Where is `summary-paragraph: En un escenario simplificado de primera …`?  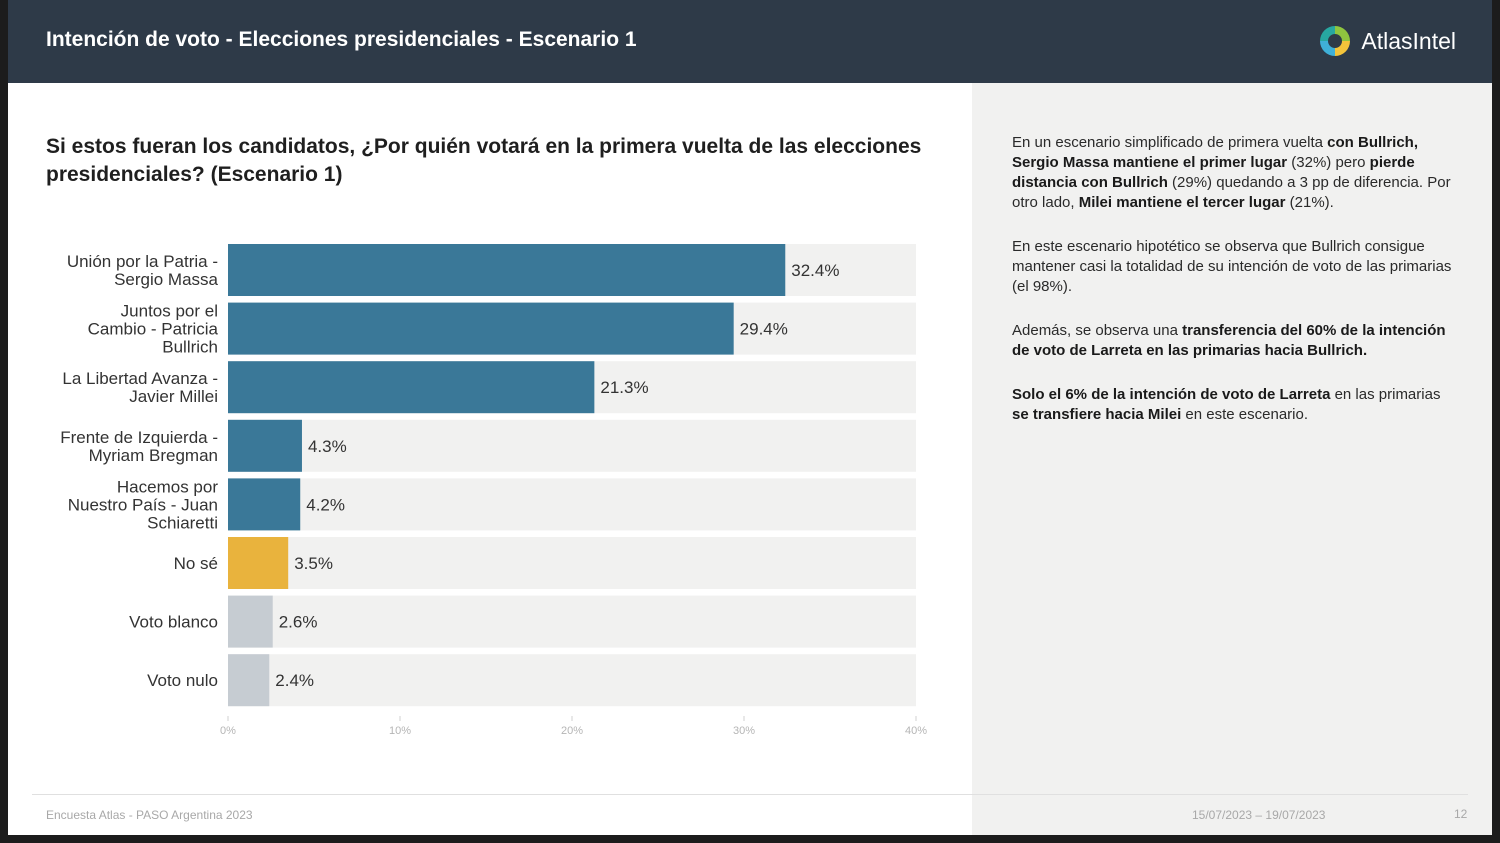
summary-paragraph: En un escenario simplificado de primera … is located at coordinates (1231, 172).